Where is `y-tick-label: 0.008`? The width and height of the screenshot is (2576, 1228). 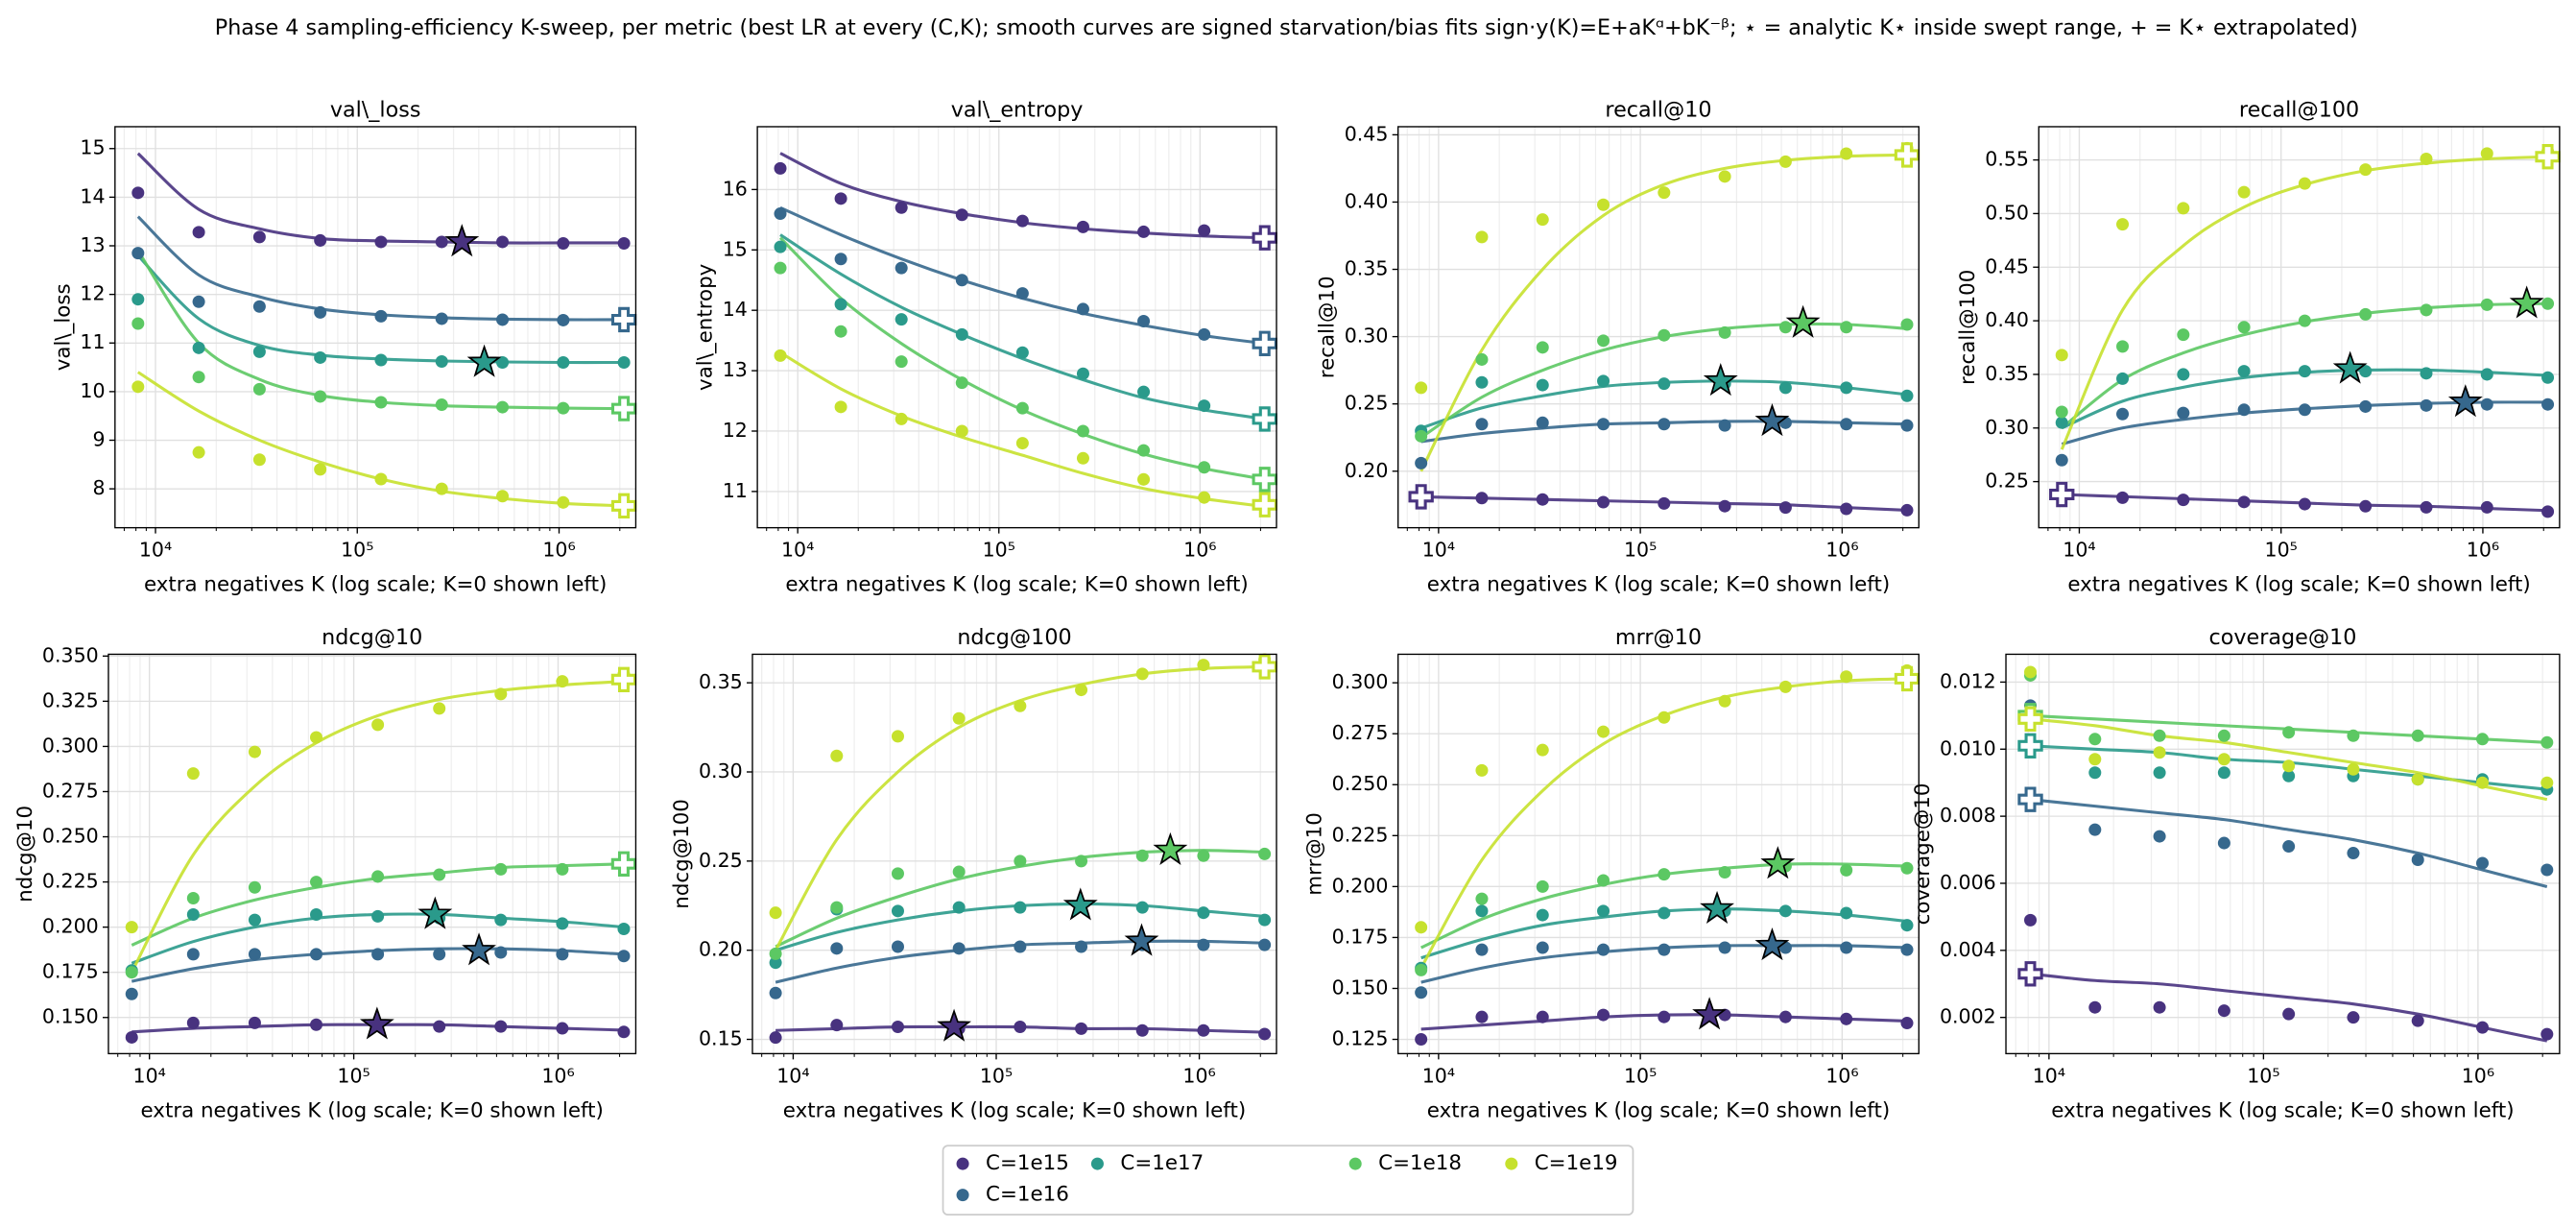 y-tick-label: 0.008 is located at coordinates (1968, 815).